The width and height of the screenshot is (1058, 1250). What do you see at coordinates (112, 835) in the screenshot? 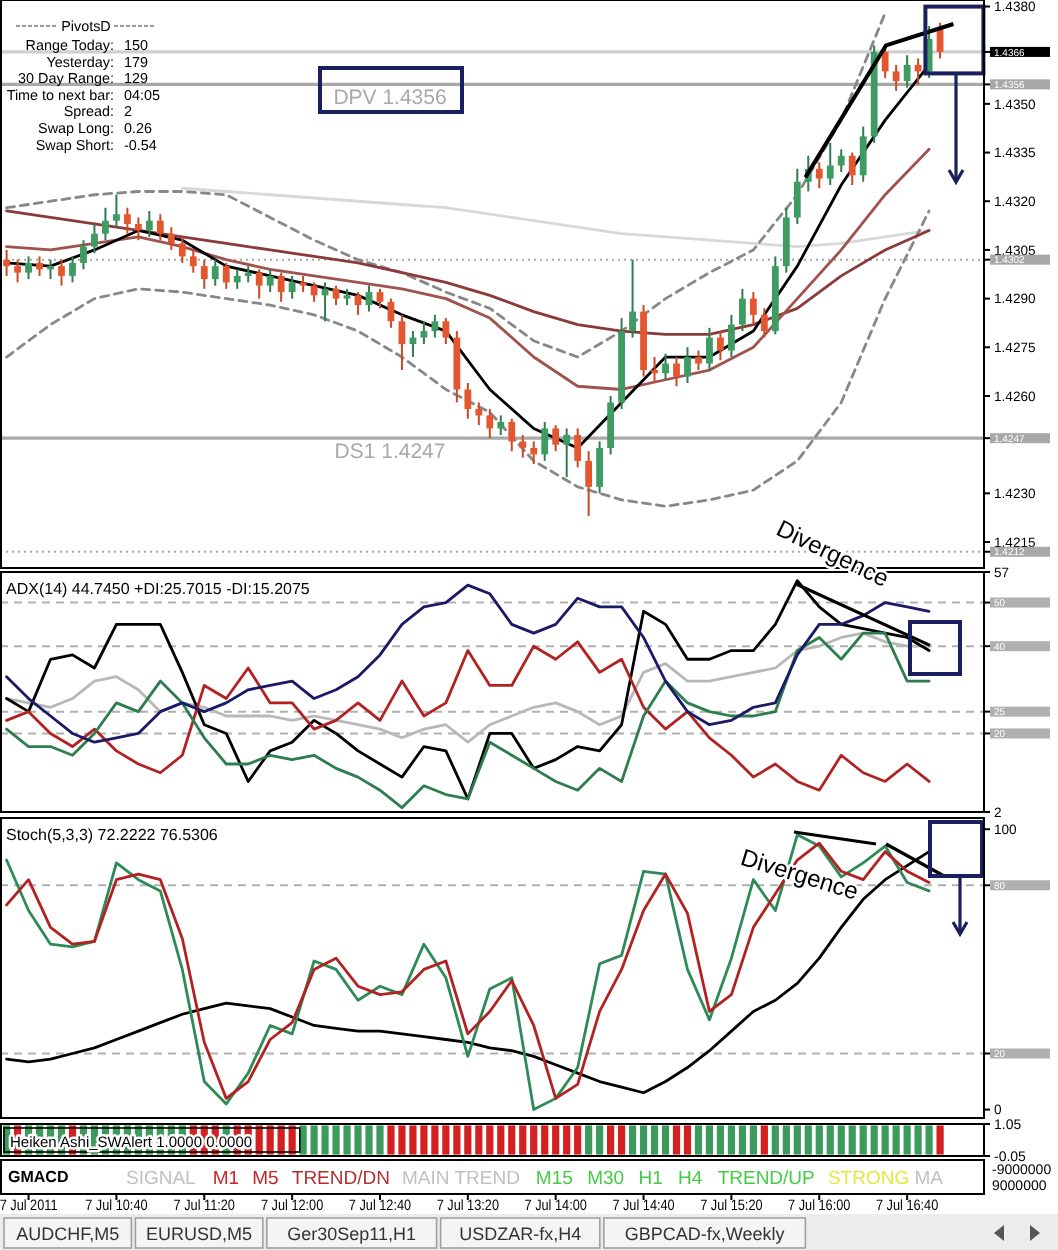
I see `text: Stoch(5,3,3) 72.2222 76.5306` at bounding box center [112, 835].